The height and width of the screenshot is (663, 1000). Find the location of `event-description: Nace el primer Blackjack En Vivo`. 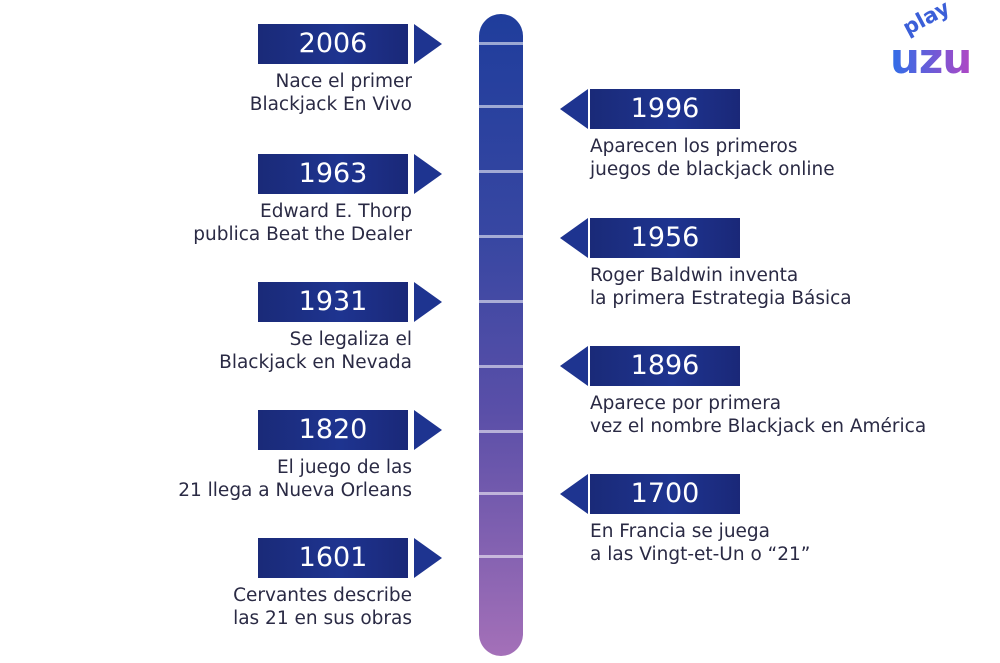

event-description: Nace el primer Blackjack En Vivo is located at coordinates (331, 93).